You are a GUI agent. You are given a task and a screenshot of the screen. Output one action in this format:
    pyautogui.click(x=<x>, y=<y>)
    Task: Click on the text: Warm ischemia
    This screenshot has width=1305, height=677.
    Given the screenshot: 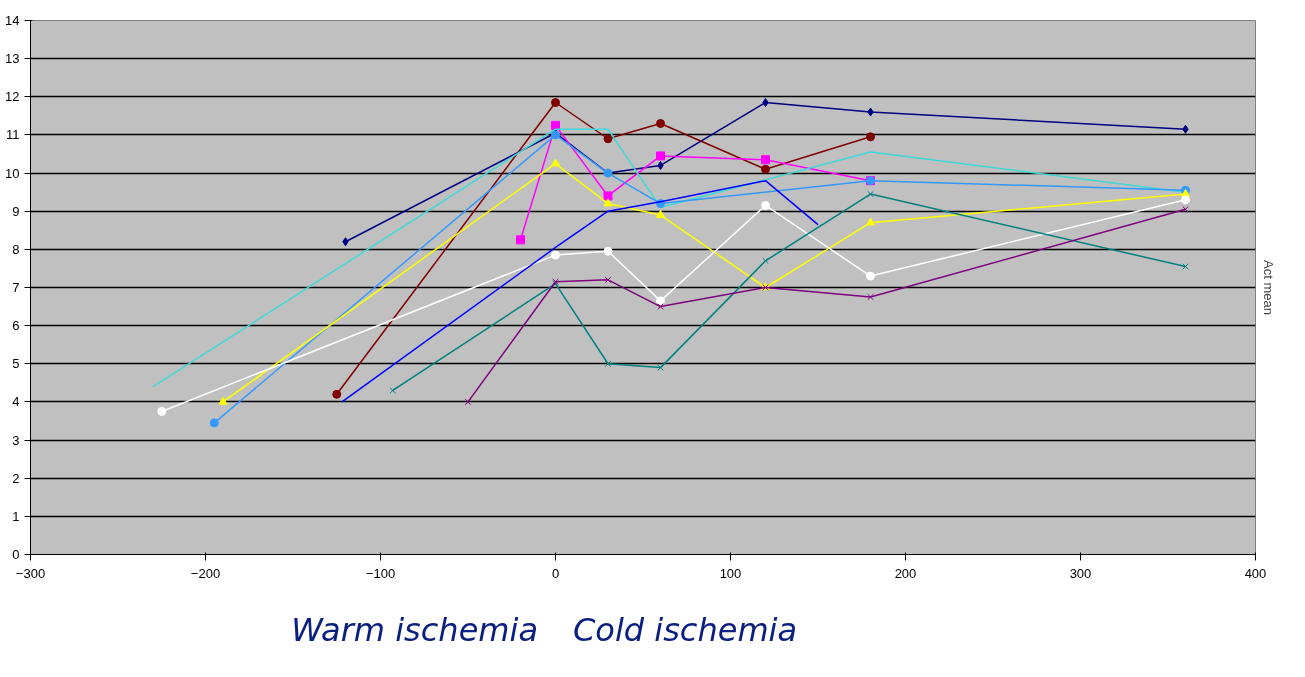 What is the action you would take?
    pyautogui.click(x=414, y=630)
    